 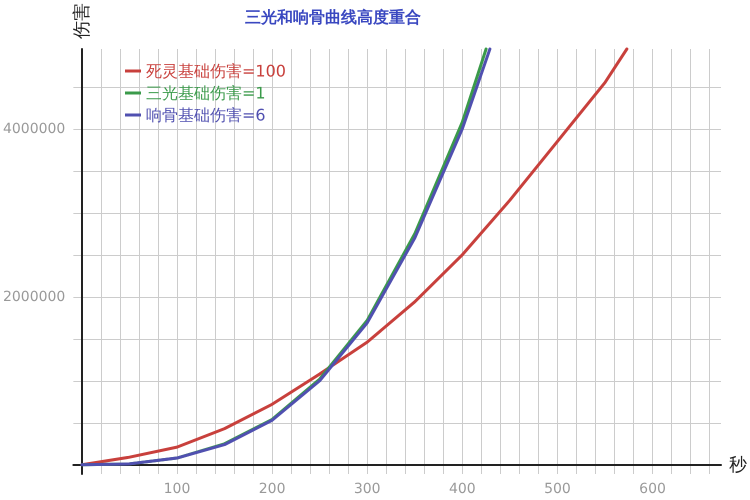 What do you see at coordinates (462, 489) in the screenshot?
I see `x-tick-label: 400` at bounding box center [462, 489].